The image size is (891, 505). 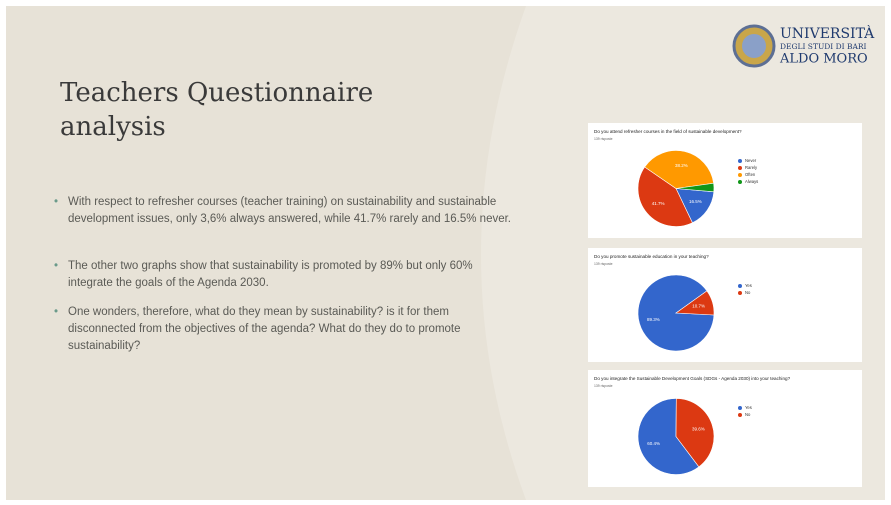 I want to click on logo-text: UNIVERSITÀ, so click(x=827, y=33).